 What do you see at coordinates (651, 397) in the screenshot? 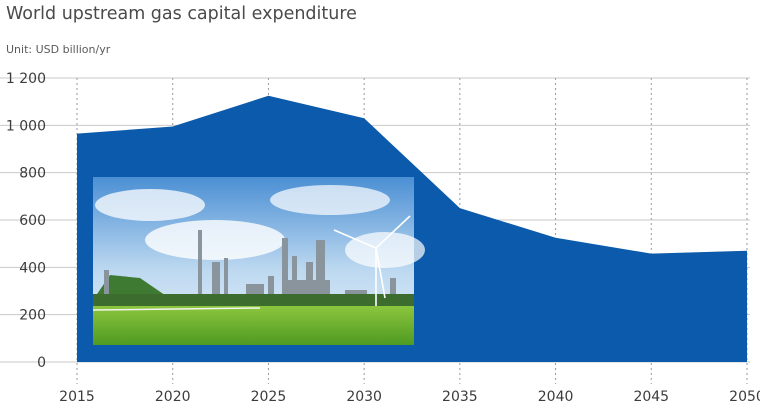
I see `x-tick-label-6: 2045` at bounding box center [651, 397].